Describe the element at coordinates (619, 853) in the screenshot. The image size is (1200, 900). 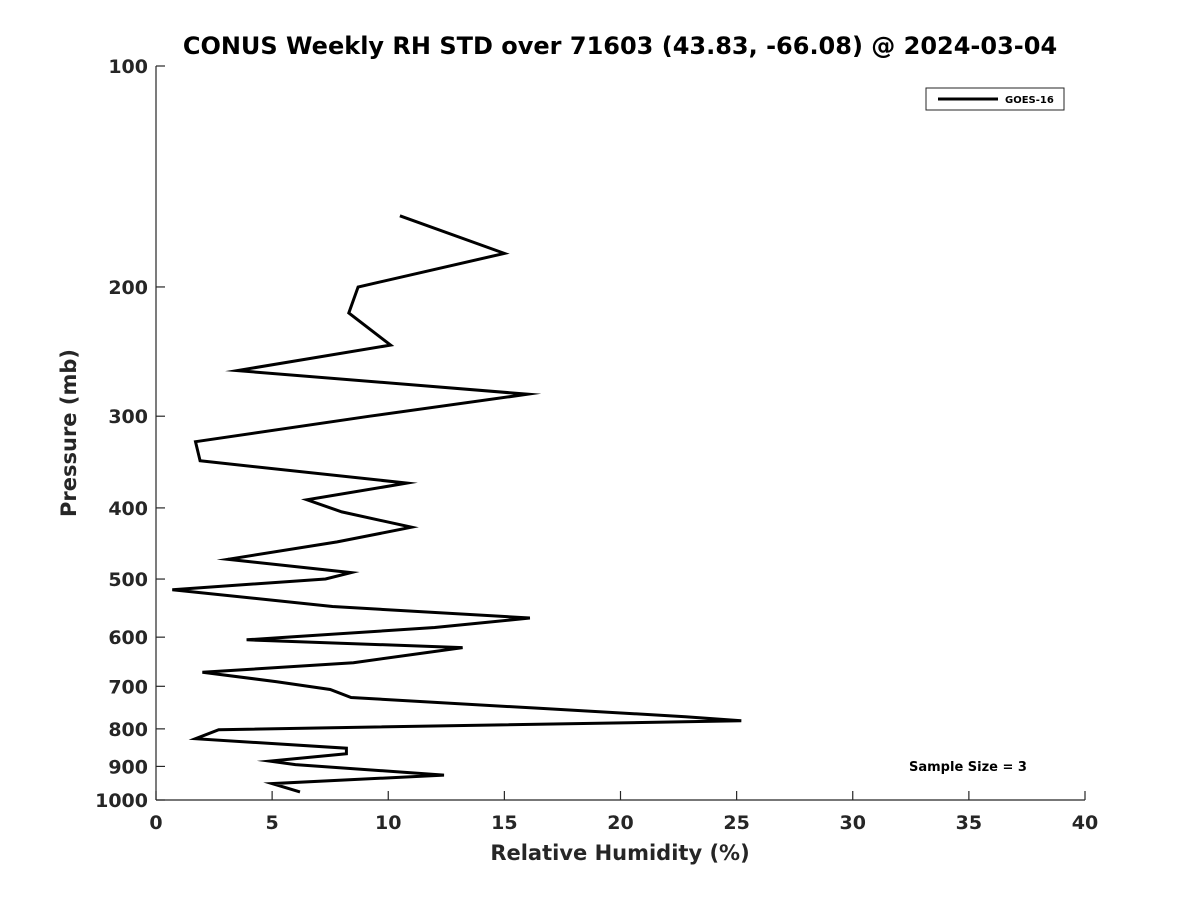
I see `x-axis-label: Relative Humidity (%)` at that location.